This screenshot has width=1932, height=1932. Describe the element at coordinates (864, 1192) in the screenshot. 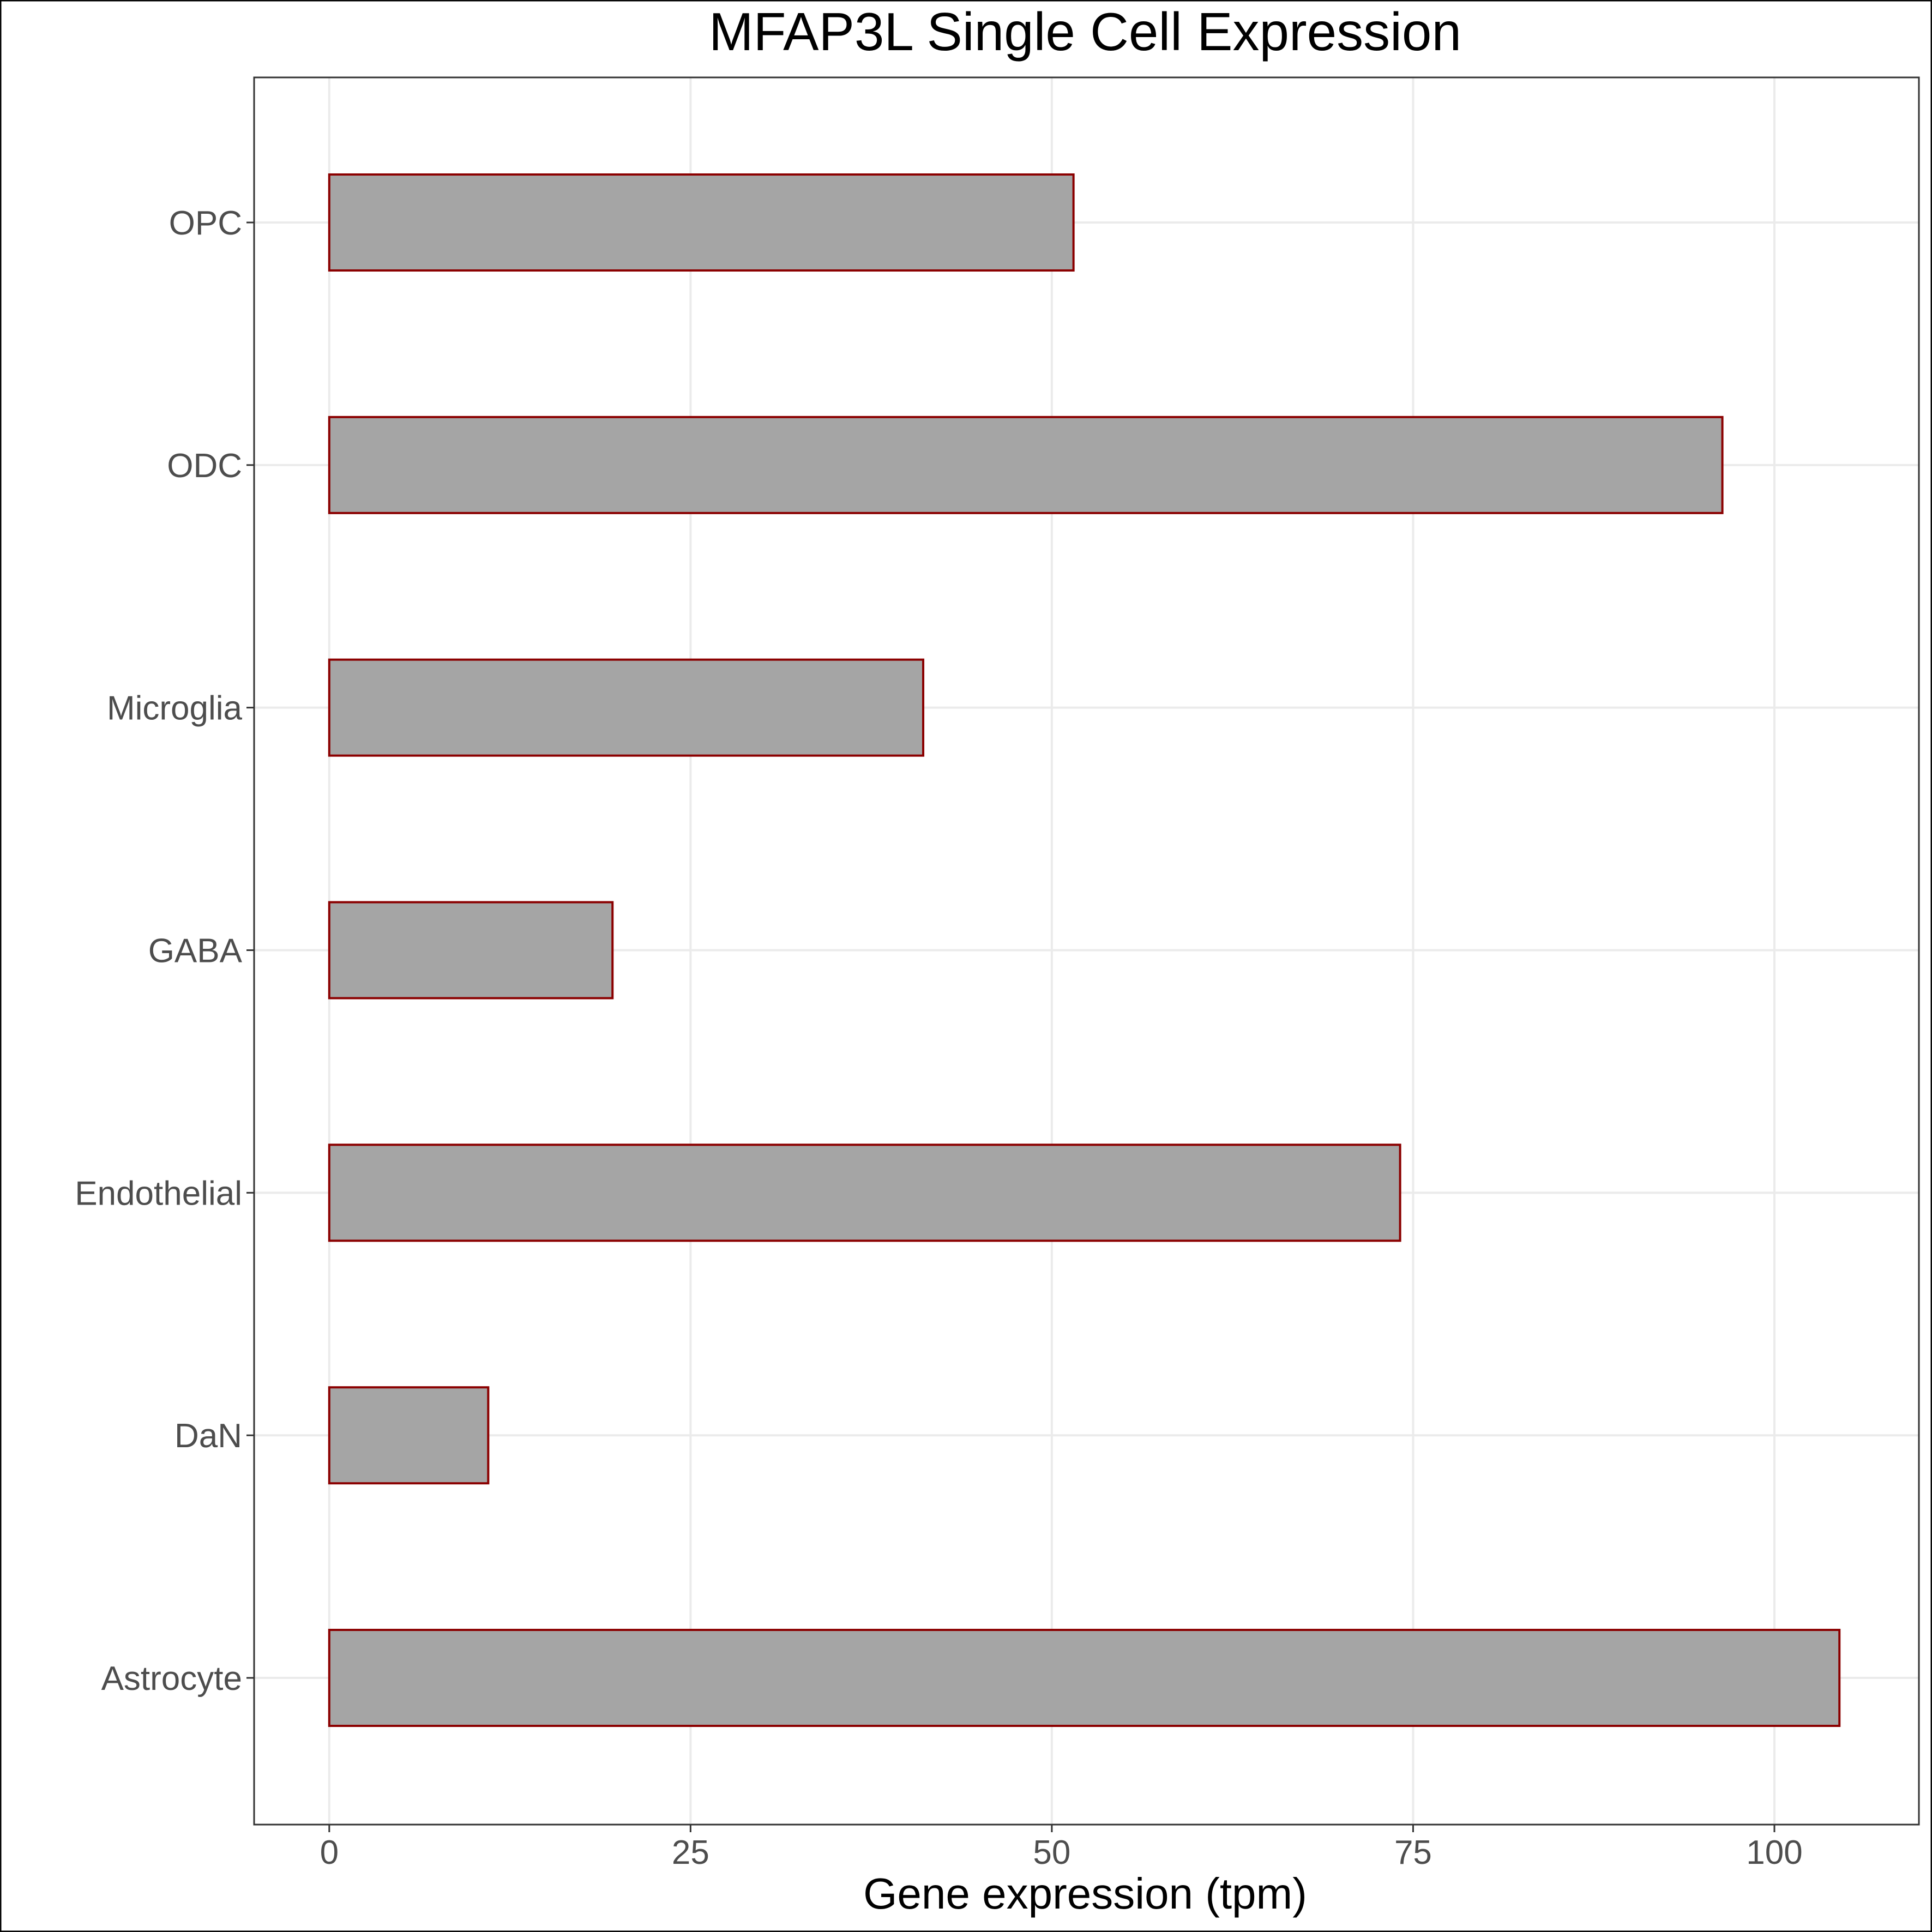

I see `bar-endothelial` at that location.